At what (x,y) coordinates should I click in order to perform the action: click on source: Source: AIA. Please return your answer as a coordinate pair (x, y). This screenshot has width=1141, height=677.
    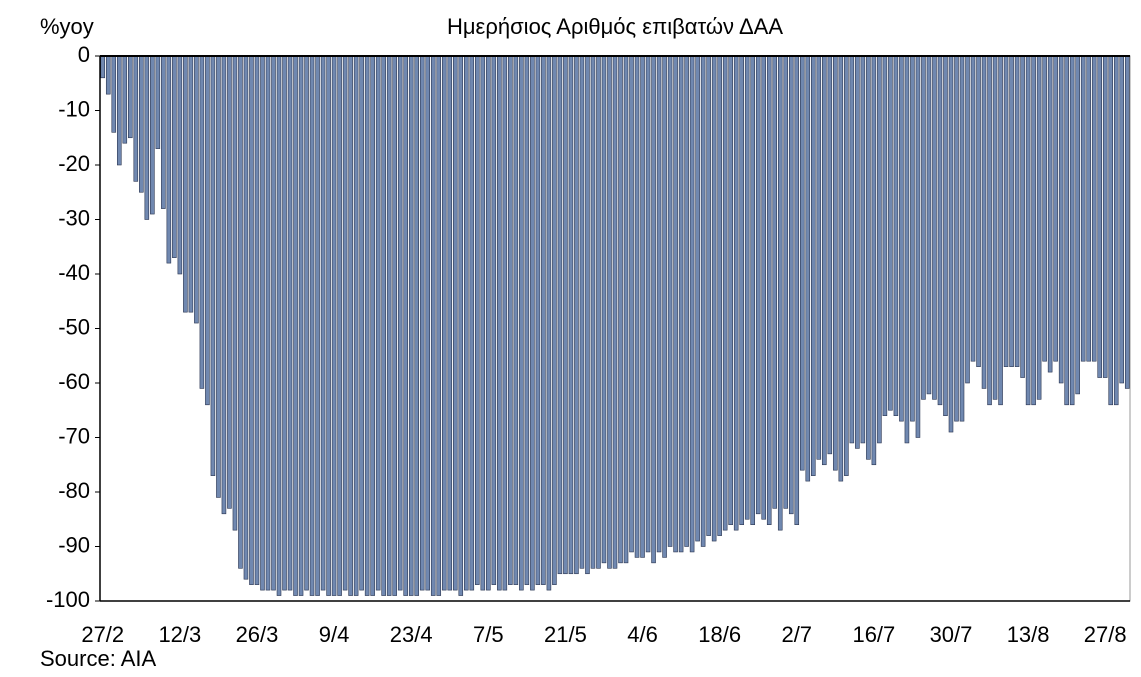
    Looking at the image, I should click on (98, 658).